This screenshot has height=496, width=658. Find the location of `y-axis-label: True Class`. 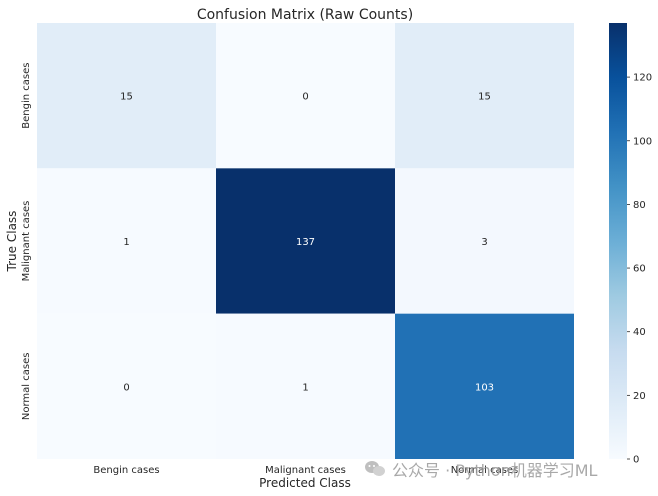

y-axis-label: True Class is located at coordinates (12, 242).